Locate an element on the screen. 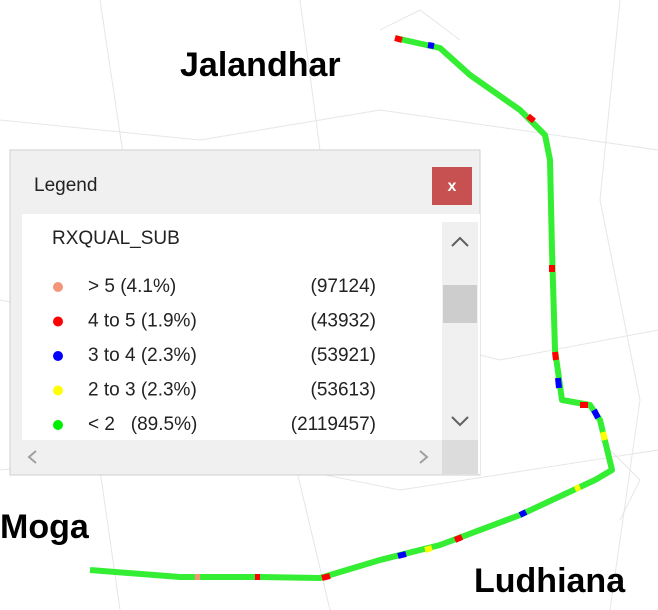  scroll-thumb is located at coordinates (460, 304).